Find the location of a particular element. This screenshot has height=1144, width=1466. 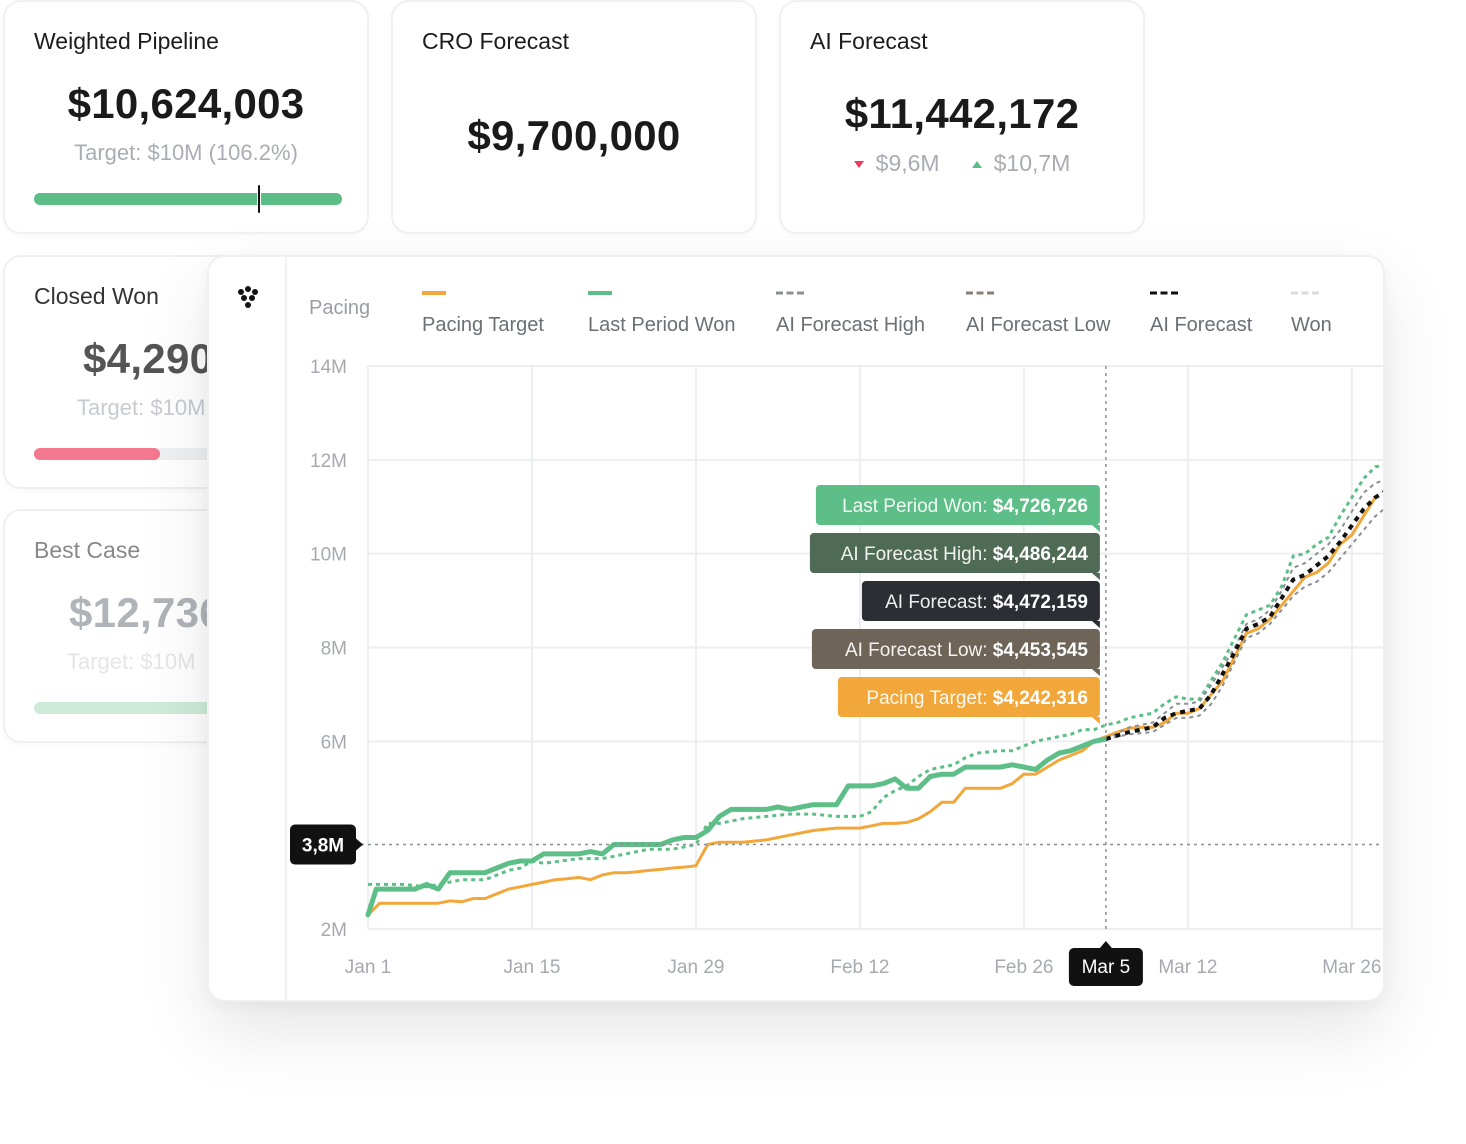

arrow-up-icon is located at coordinates (976, 165).